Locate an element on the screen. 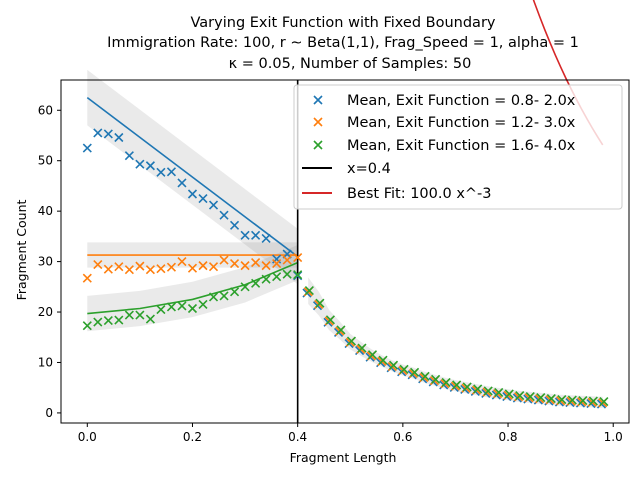 The width and height of the screenshot is (640, 480). y-tick-label: 20 is located at coordinates (45, 312).